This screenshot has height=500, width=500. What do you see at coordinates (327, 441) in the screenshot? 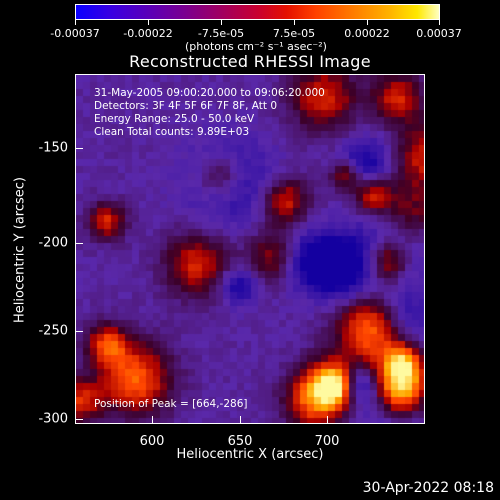
I see `x-tick-label: 700` at bounding box center [327, 441].